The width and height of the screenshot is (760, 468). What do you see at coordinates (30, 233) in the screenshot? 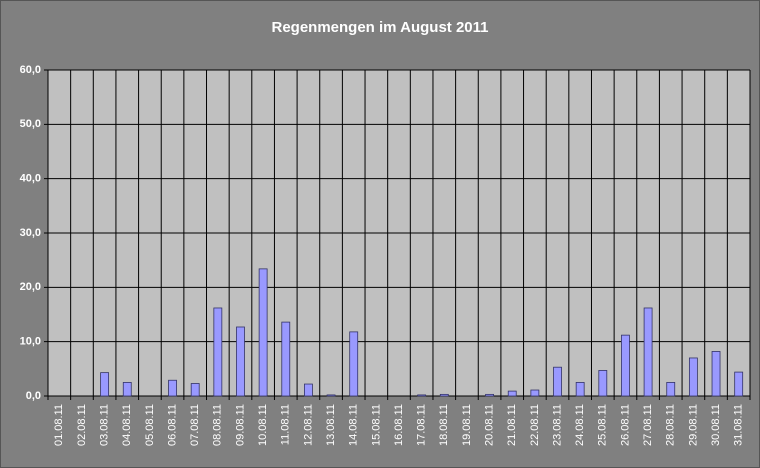
I see `y-tick-label: 30,0` at bounding box center [30, 233].